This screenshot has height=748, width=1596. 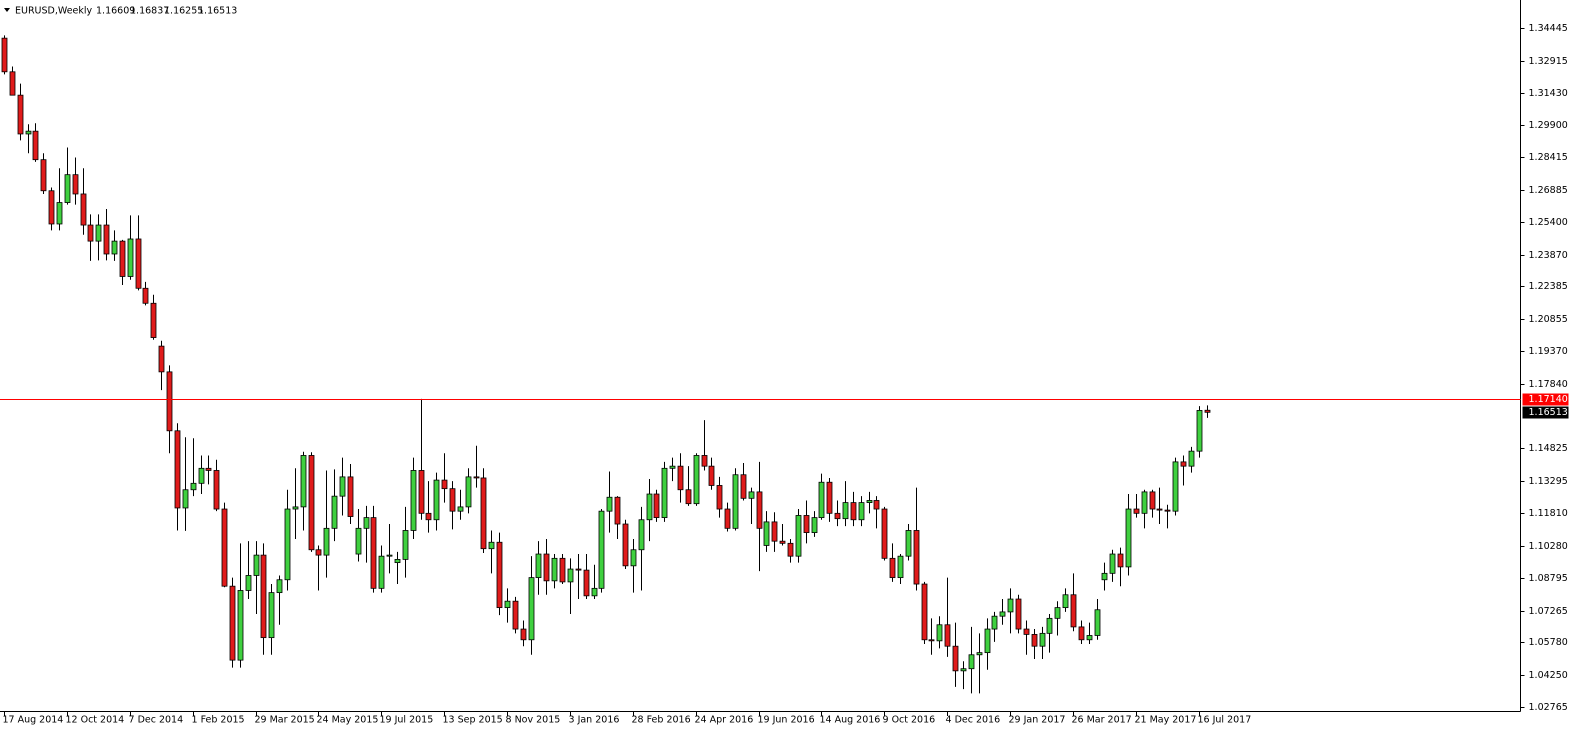 What do you see at coordinates (1548, 546) in the screenshot?
I see `y-tick-label: 1.10280` at bounding box center [1548, 546].